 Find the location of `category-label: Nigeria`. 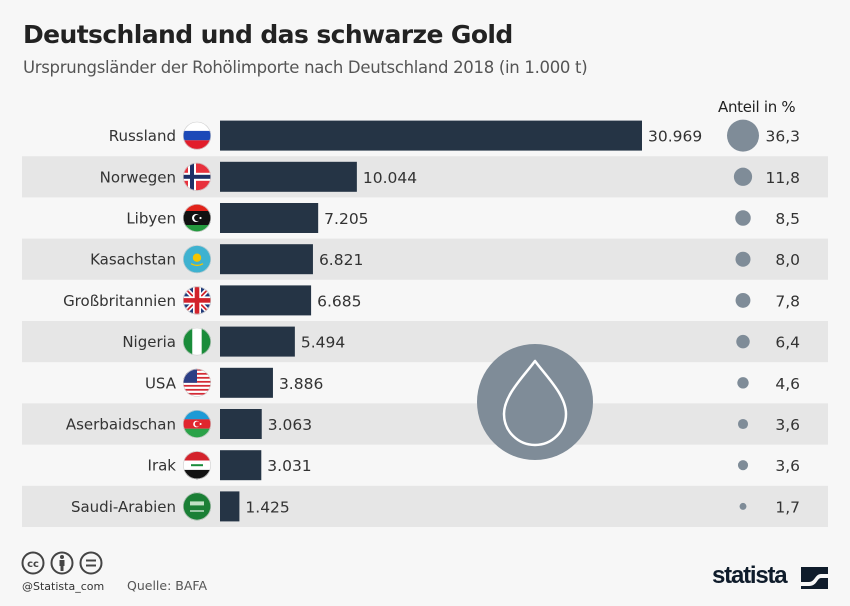

category-label: Nigeria is located at coordinates (149, 342).